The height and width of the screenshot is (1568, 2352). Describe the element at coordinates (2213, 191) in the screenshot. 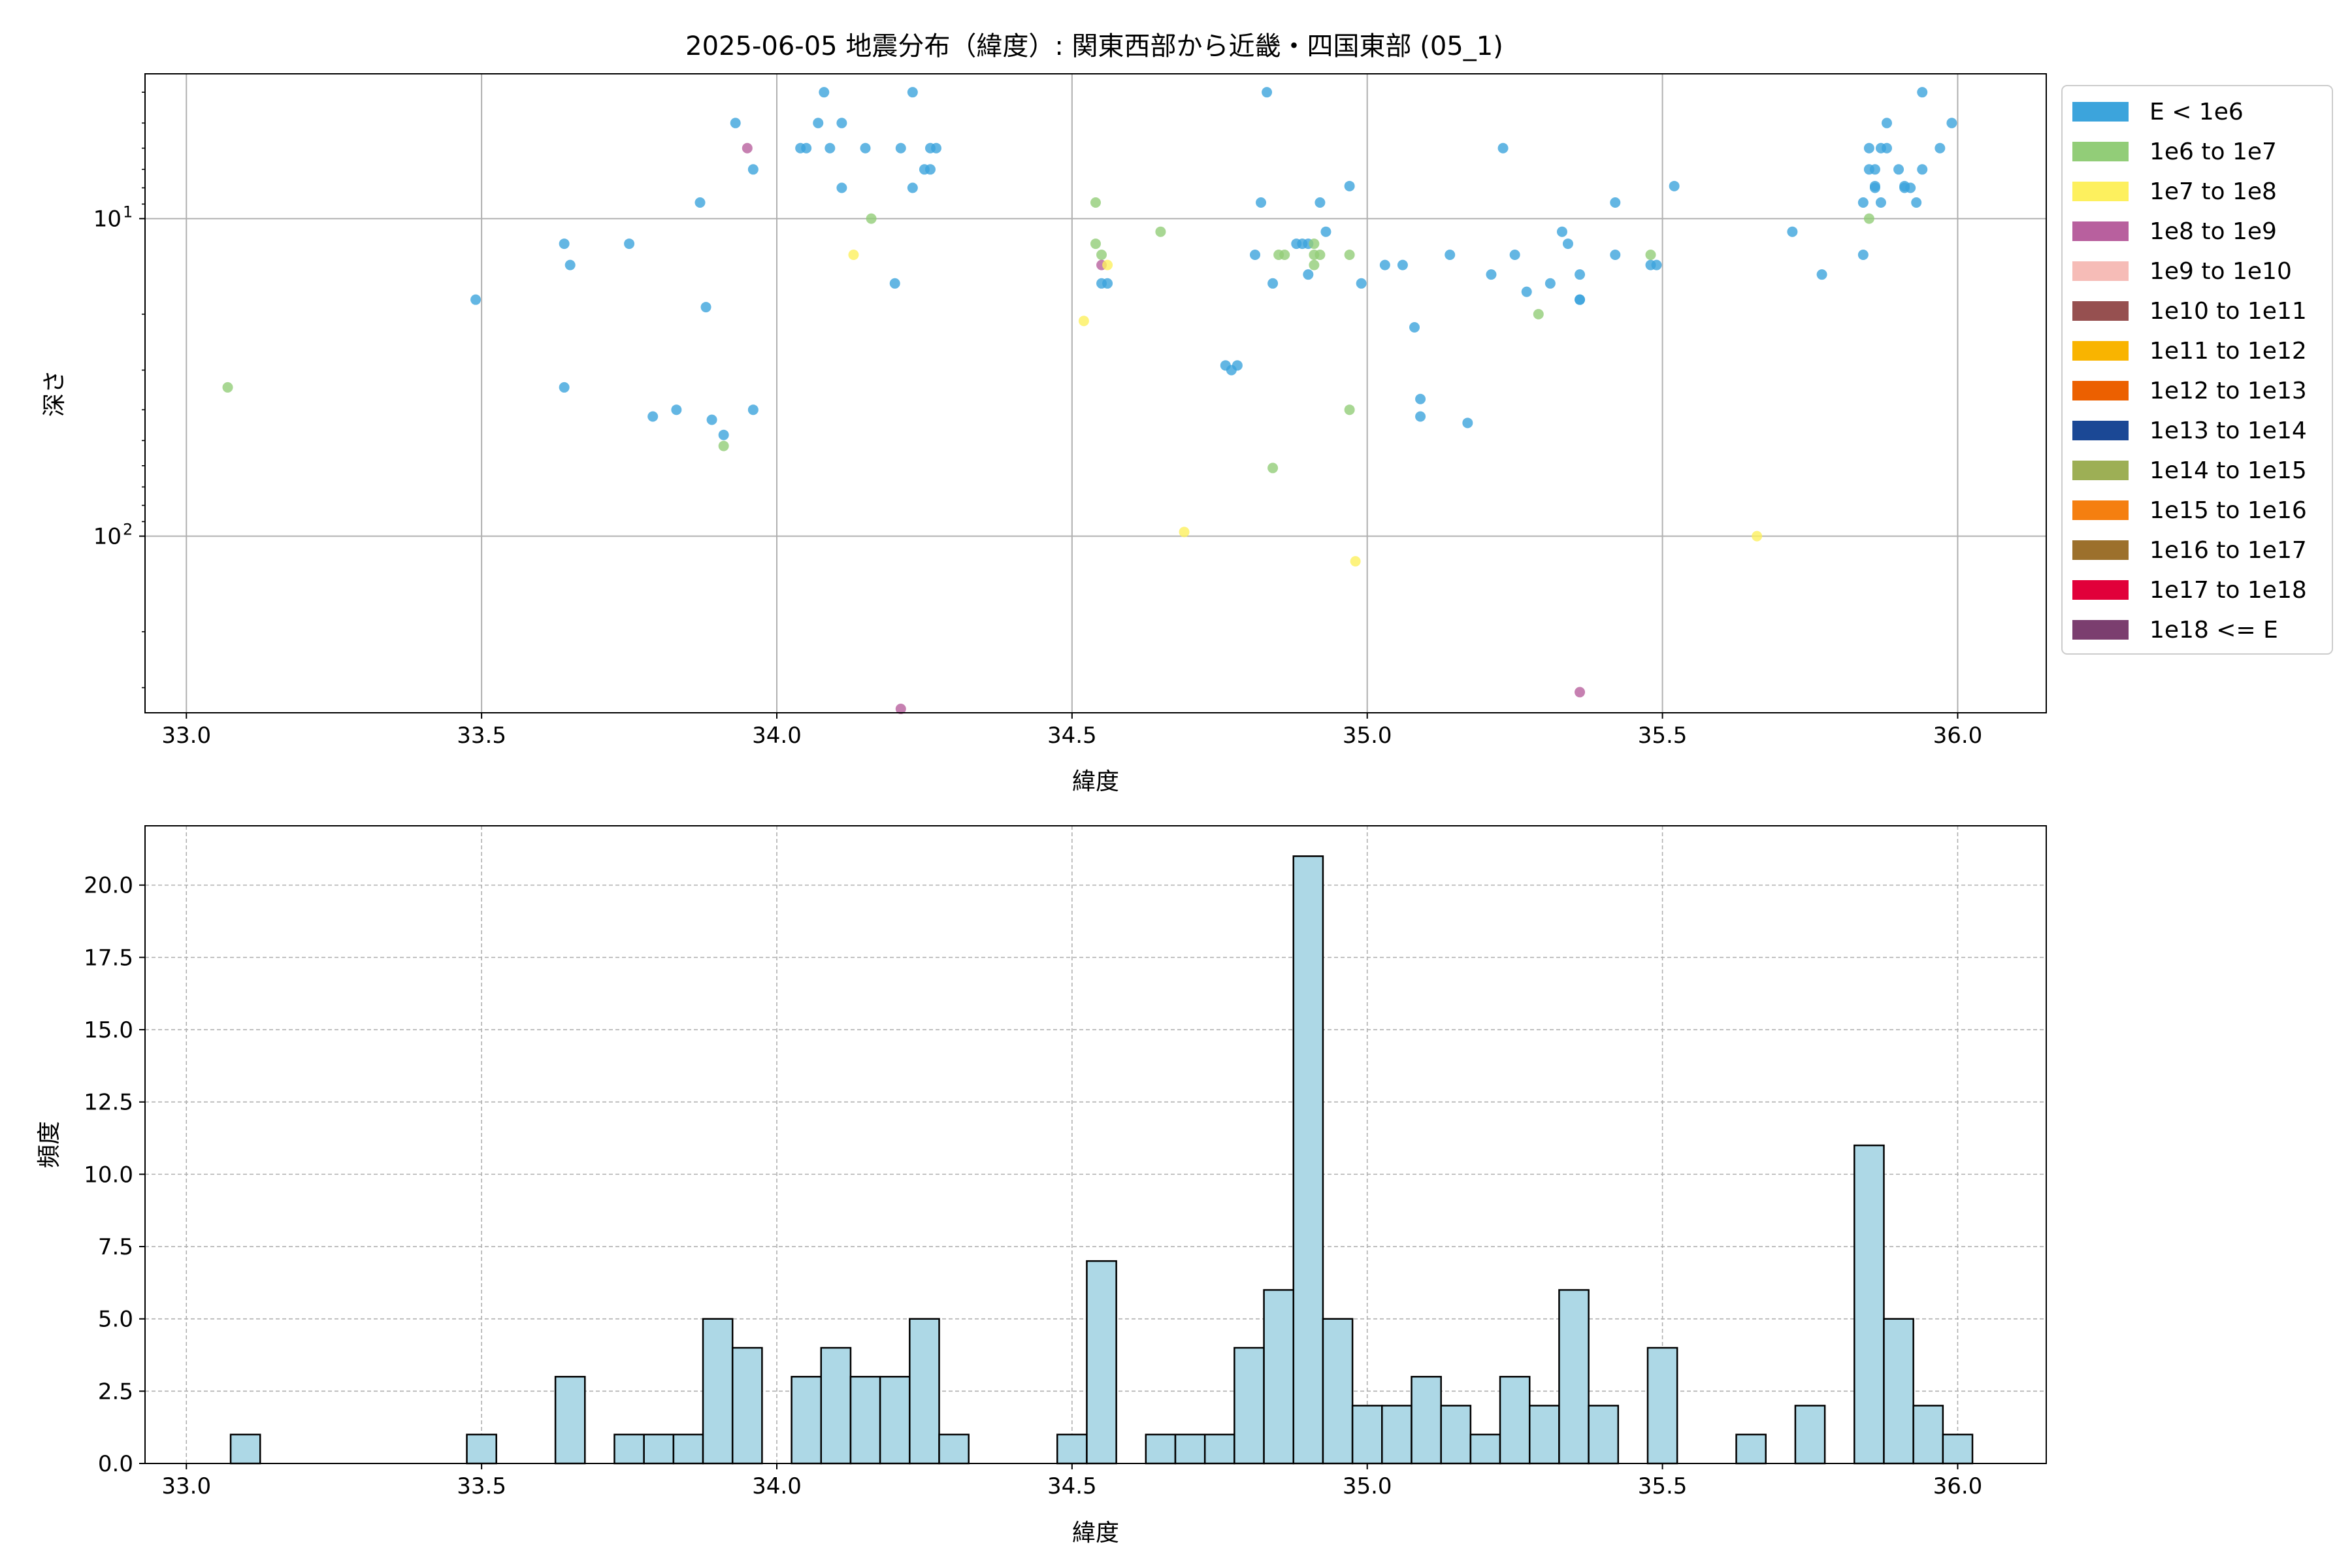

I see `legend-entry-label: 1e7 to 1e8` at that location.